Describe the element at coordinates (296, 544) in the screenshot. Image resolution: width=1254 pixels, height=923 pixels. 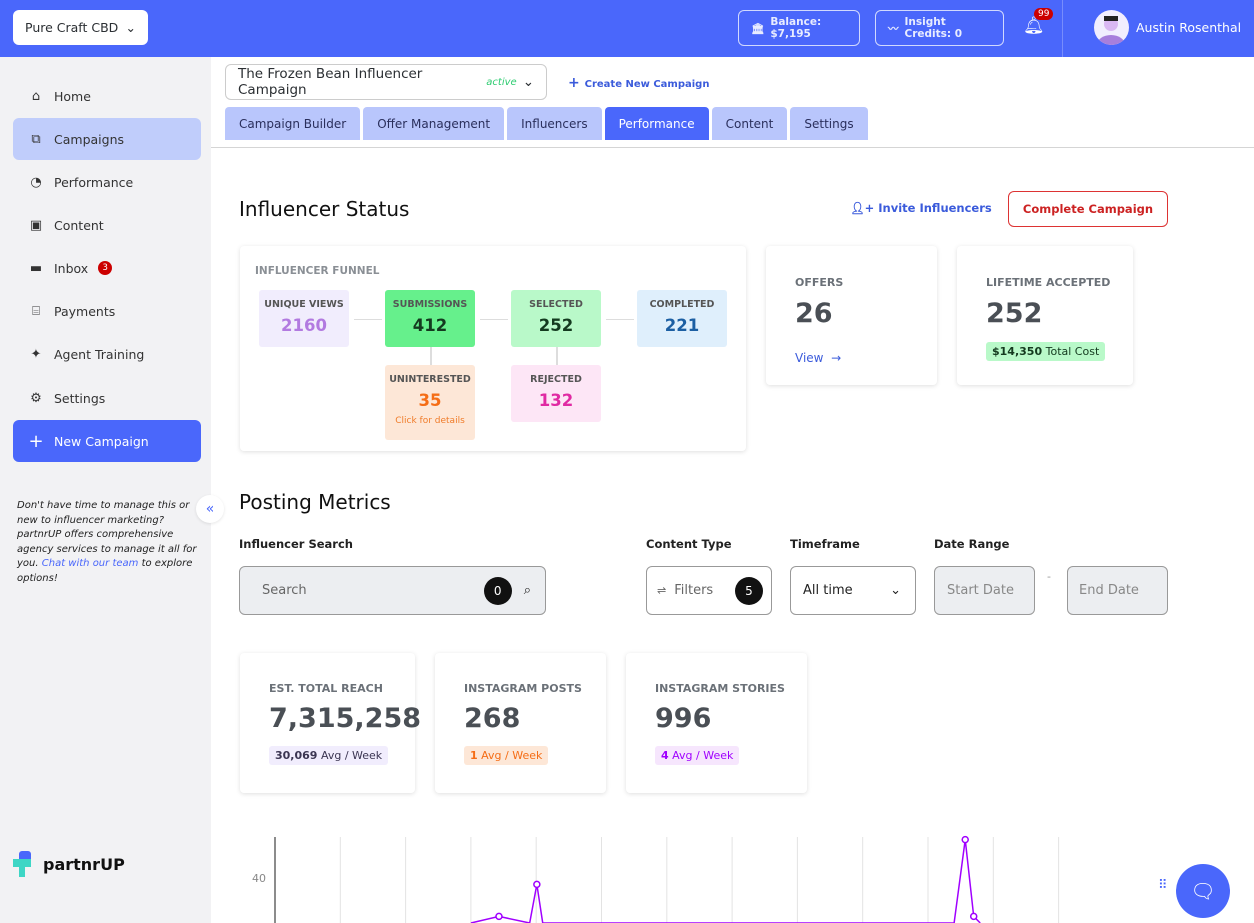
I see `influencer-search-label: Influencer Search` at that location.